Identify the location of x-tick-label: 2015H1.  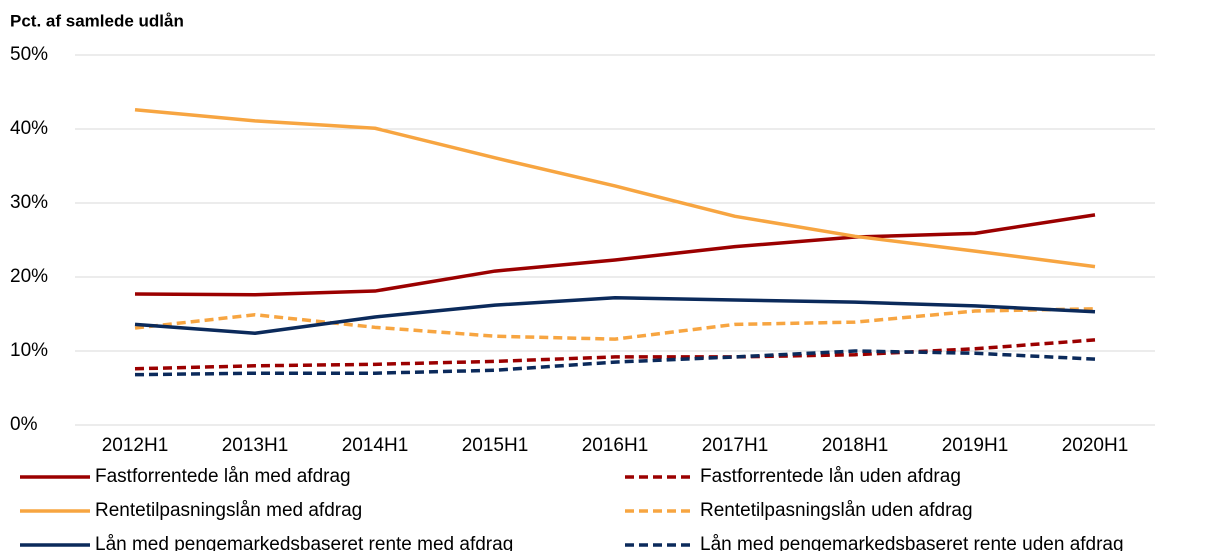
(495, 445).